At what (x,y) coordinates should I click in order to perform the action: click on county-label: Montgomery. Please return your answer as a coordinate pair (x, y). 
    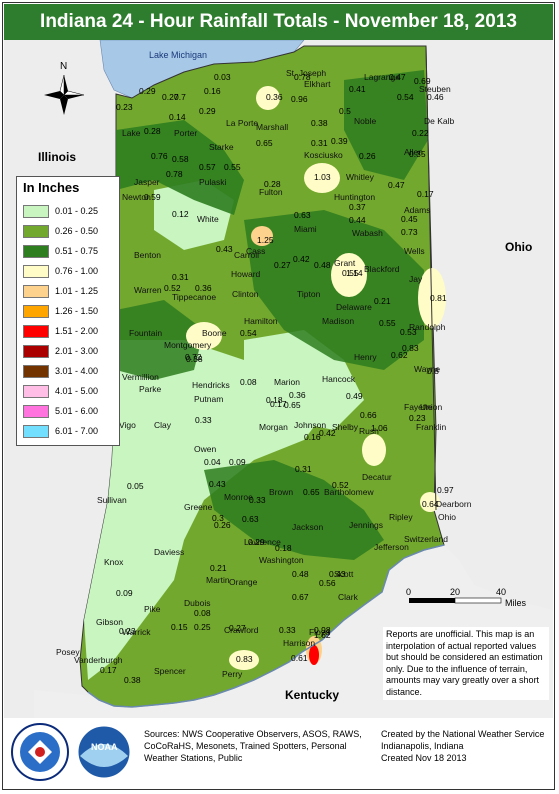
    Looking at the image, I should click on (188, 345).